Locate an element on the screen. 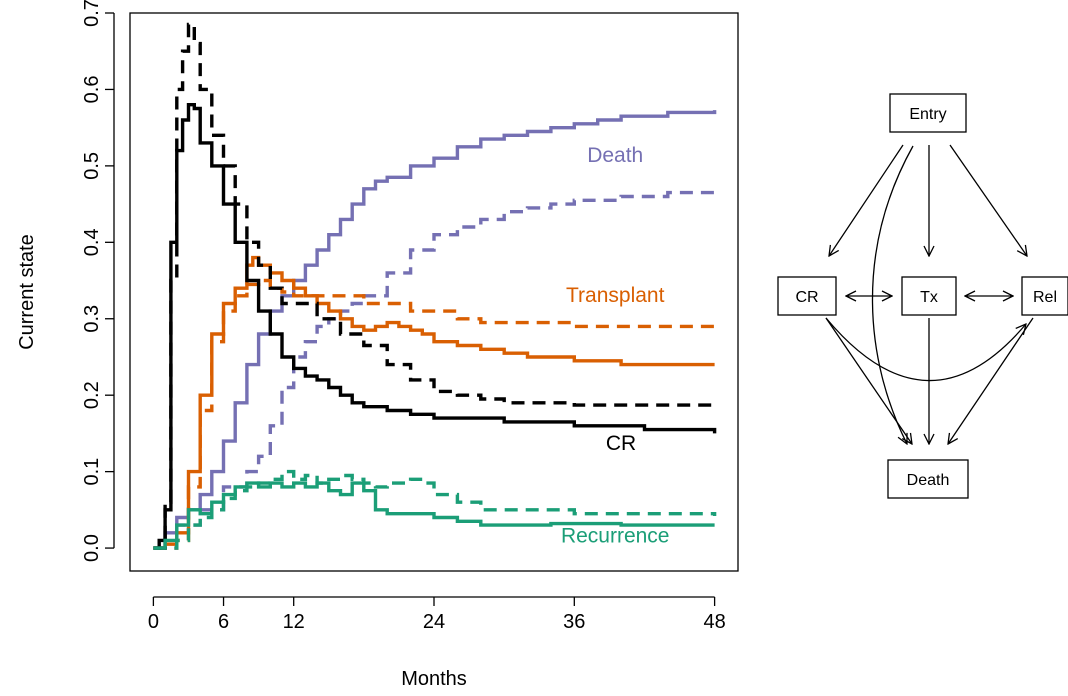 This screenshot has height=696, width=1068. node-rel: Rel is located at coordinates (1044, 296).